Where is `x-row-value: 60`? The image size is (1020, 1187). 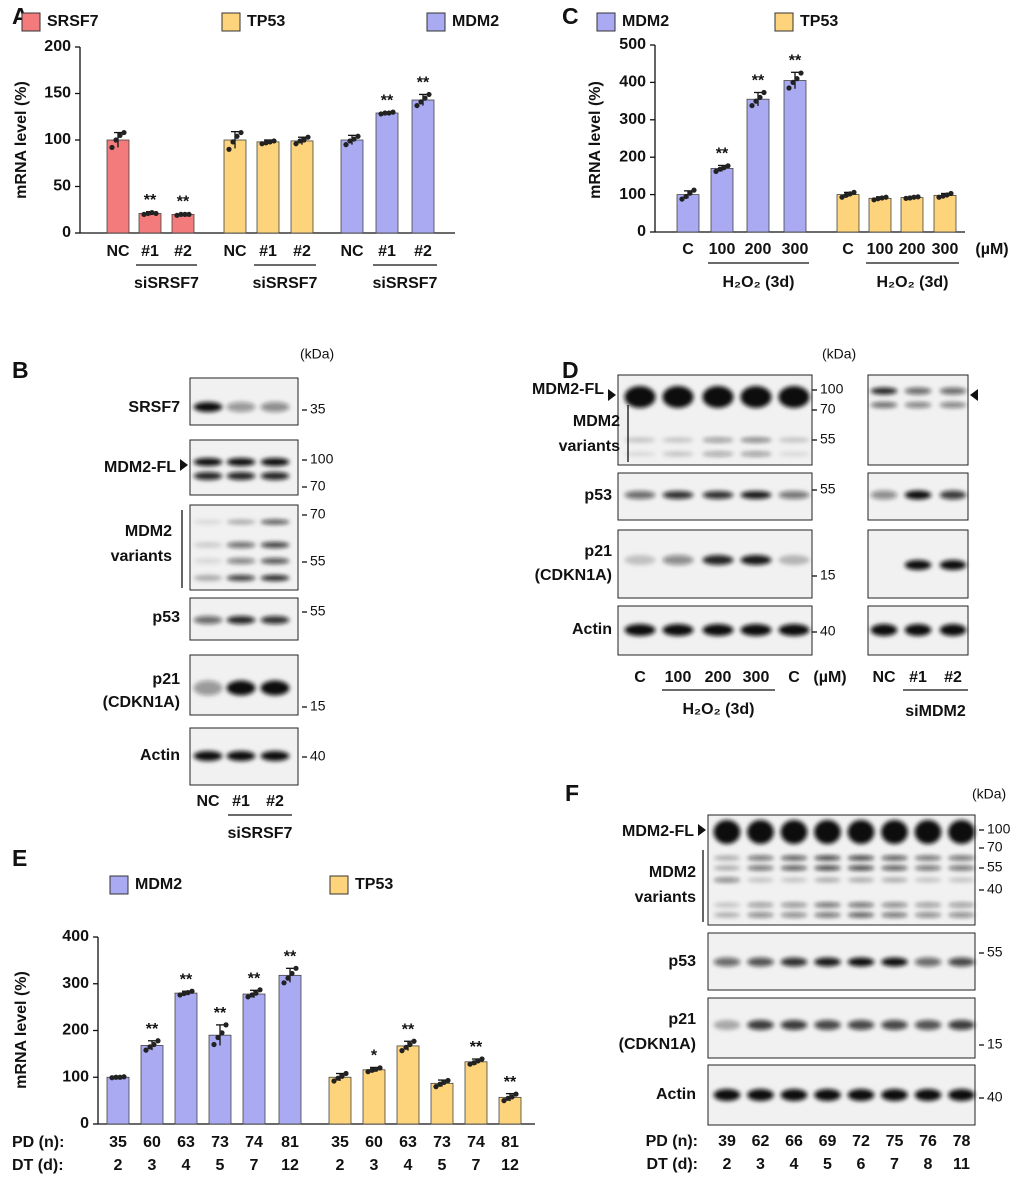
x-row-value: 60 is located at coordinates (374, 1142).